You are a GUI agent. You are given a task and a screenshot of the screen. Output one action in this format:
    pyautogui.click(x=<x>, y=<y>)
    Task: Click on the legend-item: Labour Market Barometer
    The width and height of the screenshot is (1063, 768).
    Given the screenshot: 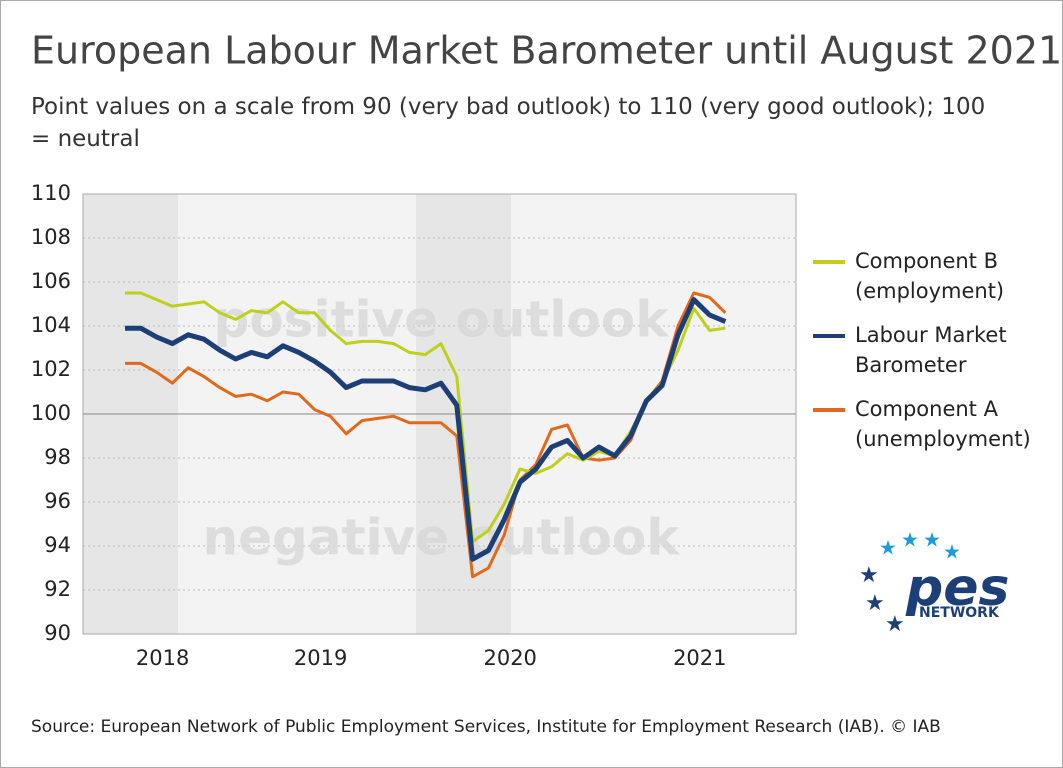 What is the action you would take?
    pyautogui.click(x=920, y=350)
    